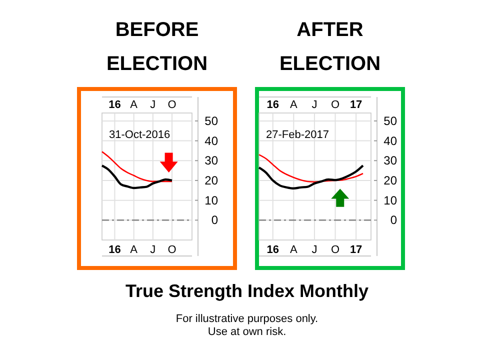 This screenshot has width=494, height=353. I want to click on chart-title: BEFORE ELECTION, so click(157, 47).